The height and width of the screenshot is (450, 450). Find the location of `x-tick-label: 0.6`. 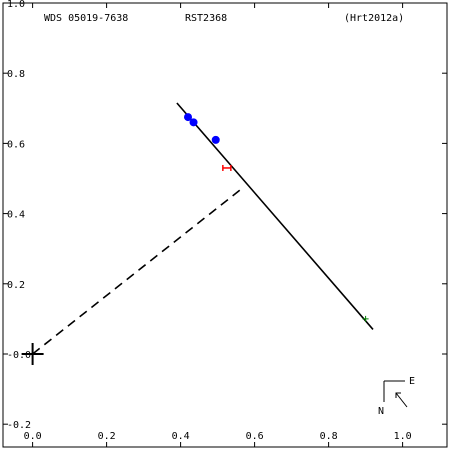

x-tick-label: 0.6 is located at coordinates (255, 436).